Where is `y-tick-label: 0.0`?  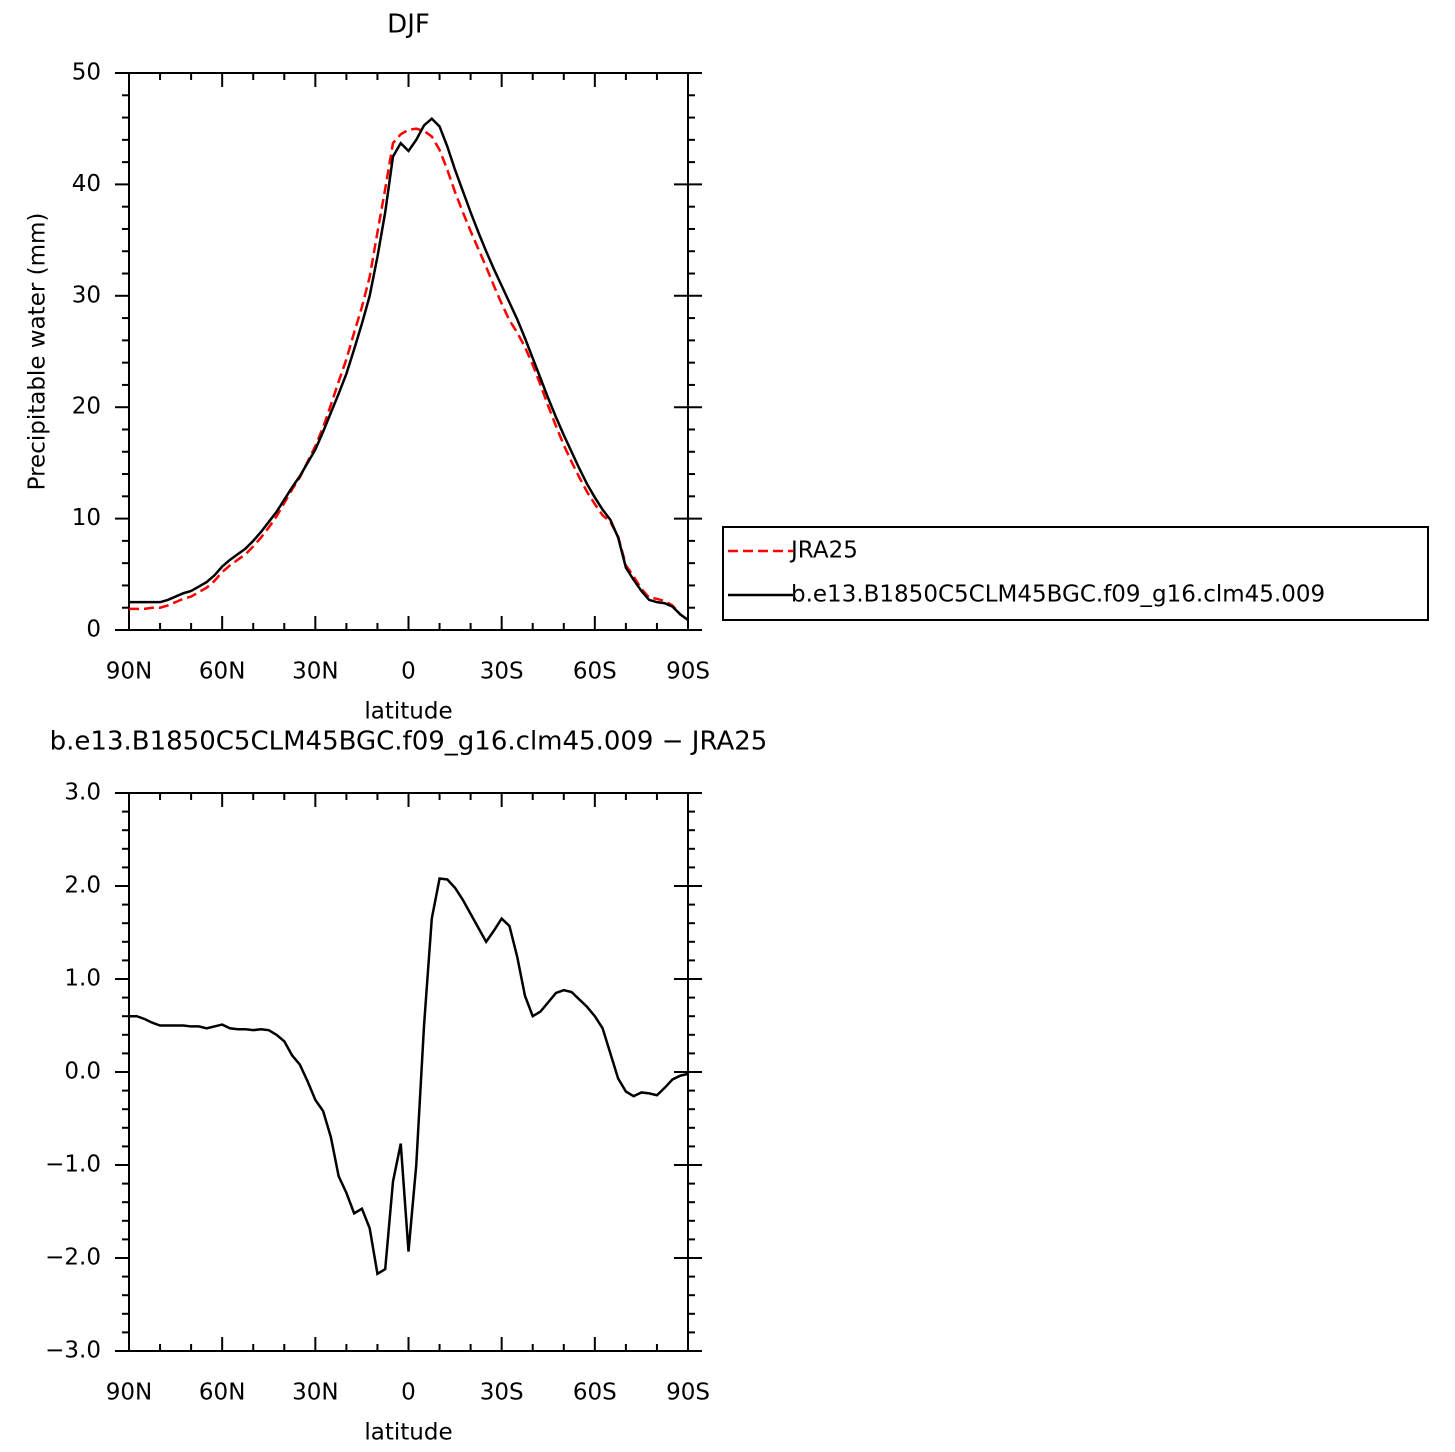
y-tick-label: 0.0 is located at coordinates (82, 1072).